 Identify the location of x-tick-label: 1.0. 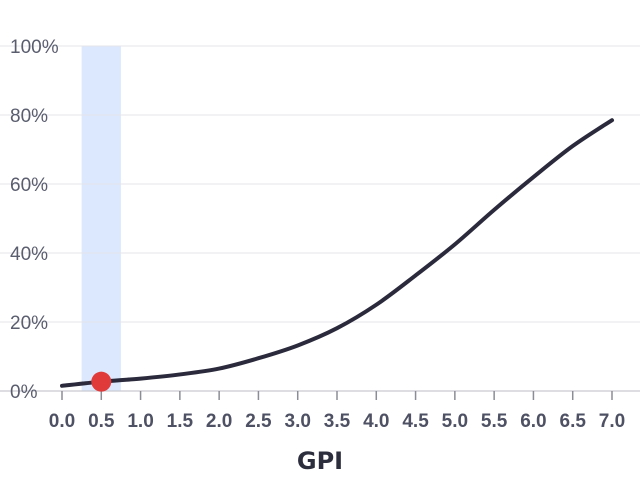
(140, 421).